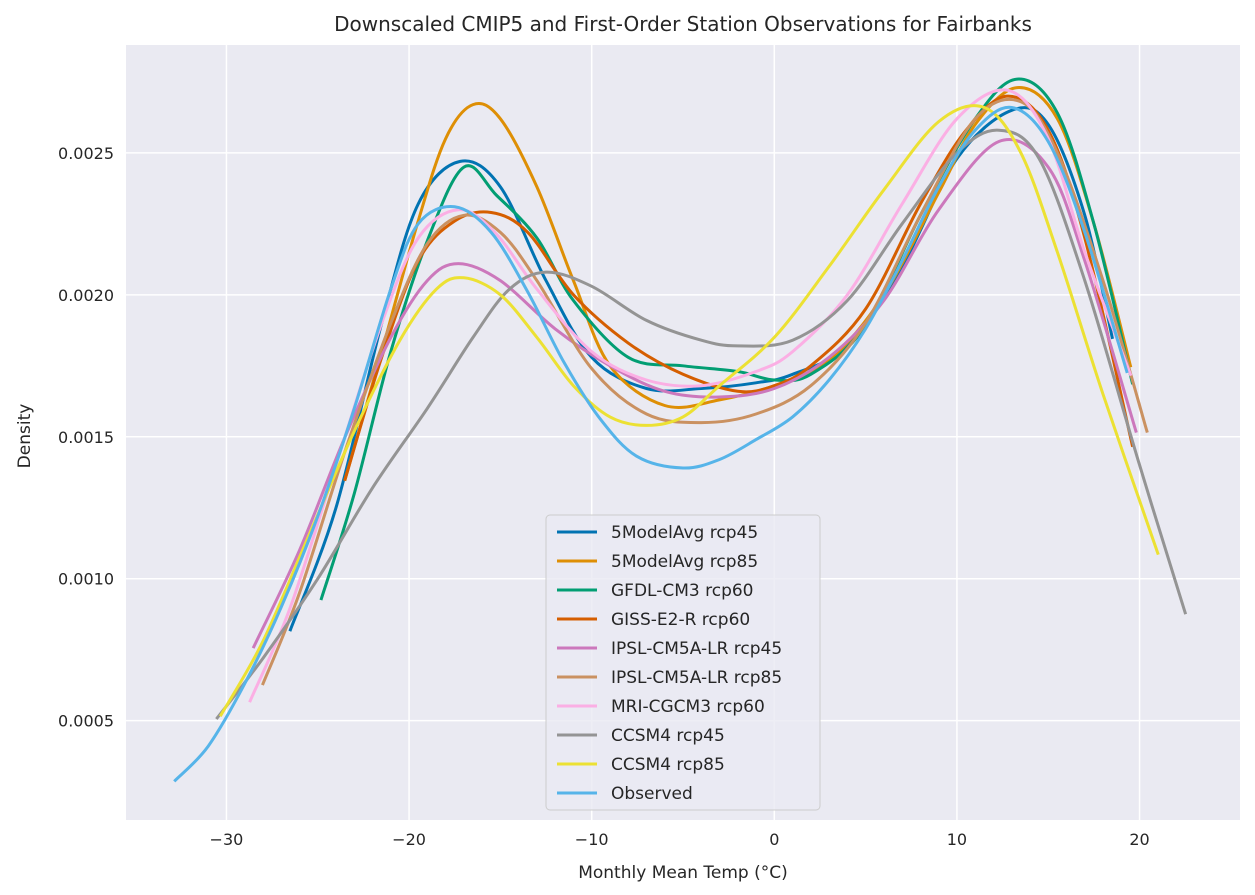 The width and height of the screenshot is (1255, 895). Describe the element at coordinates (680, 839) in the screenshot. I see `x-tick-labels: −30 −20 −10 0 10 20` at that location.